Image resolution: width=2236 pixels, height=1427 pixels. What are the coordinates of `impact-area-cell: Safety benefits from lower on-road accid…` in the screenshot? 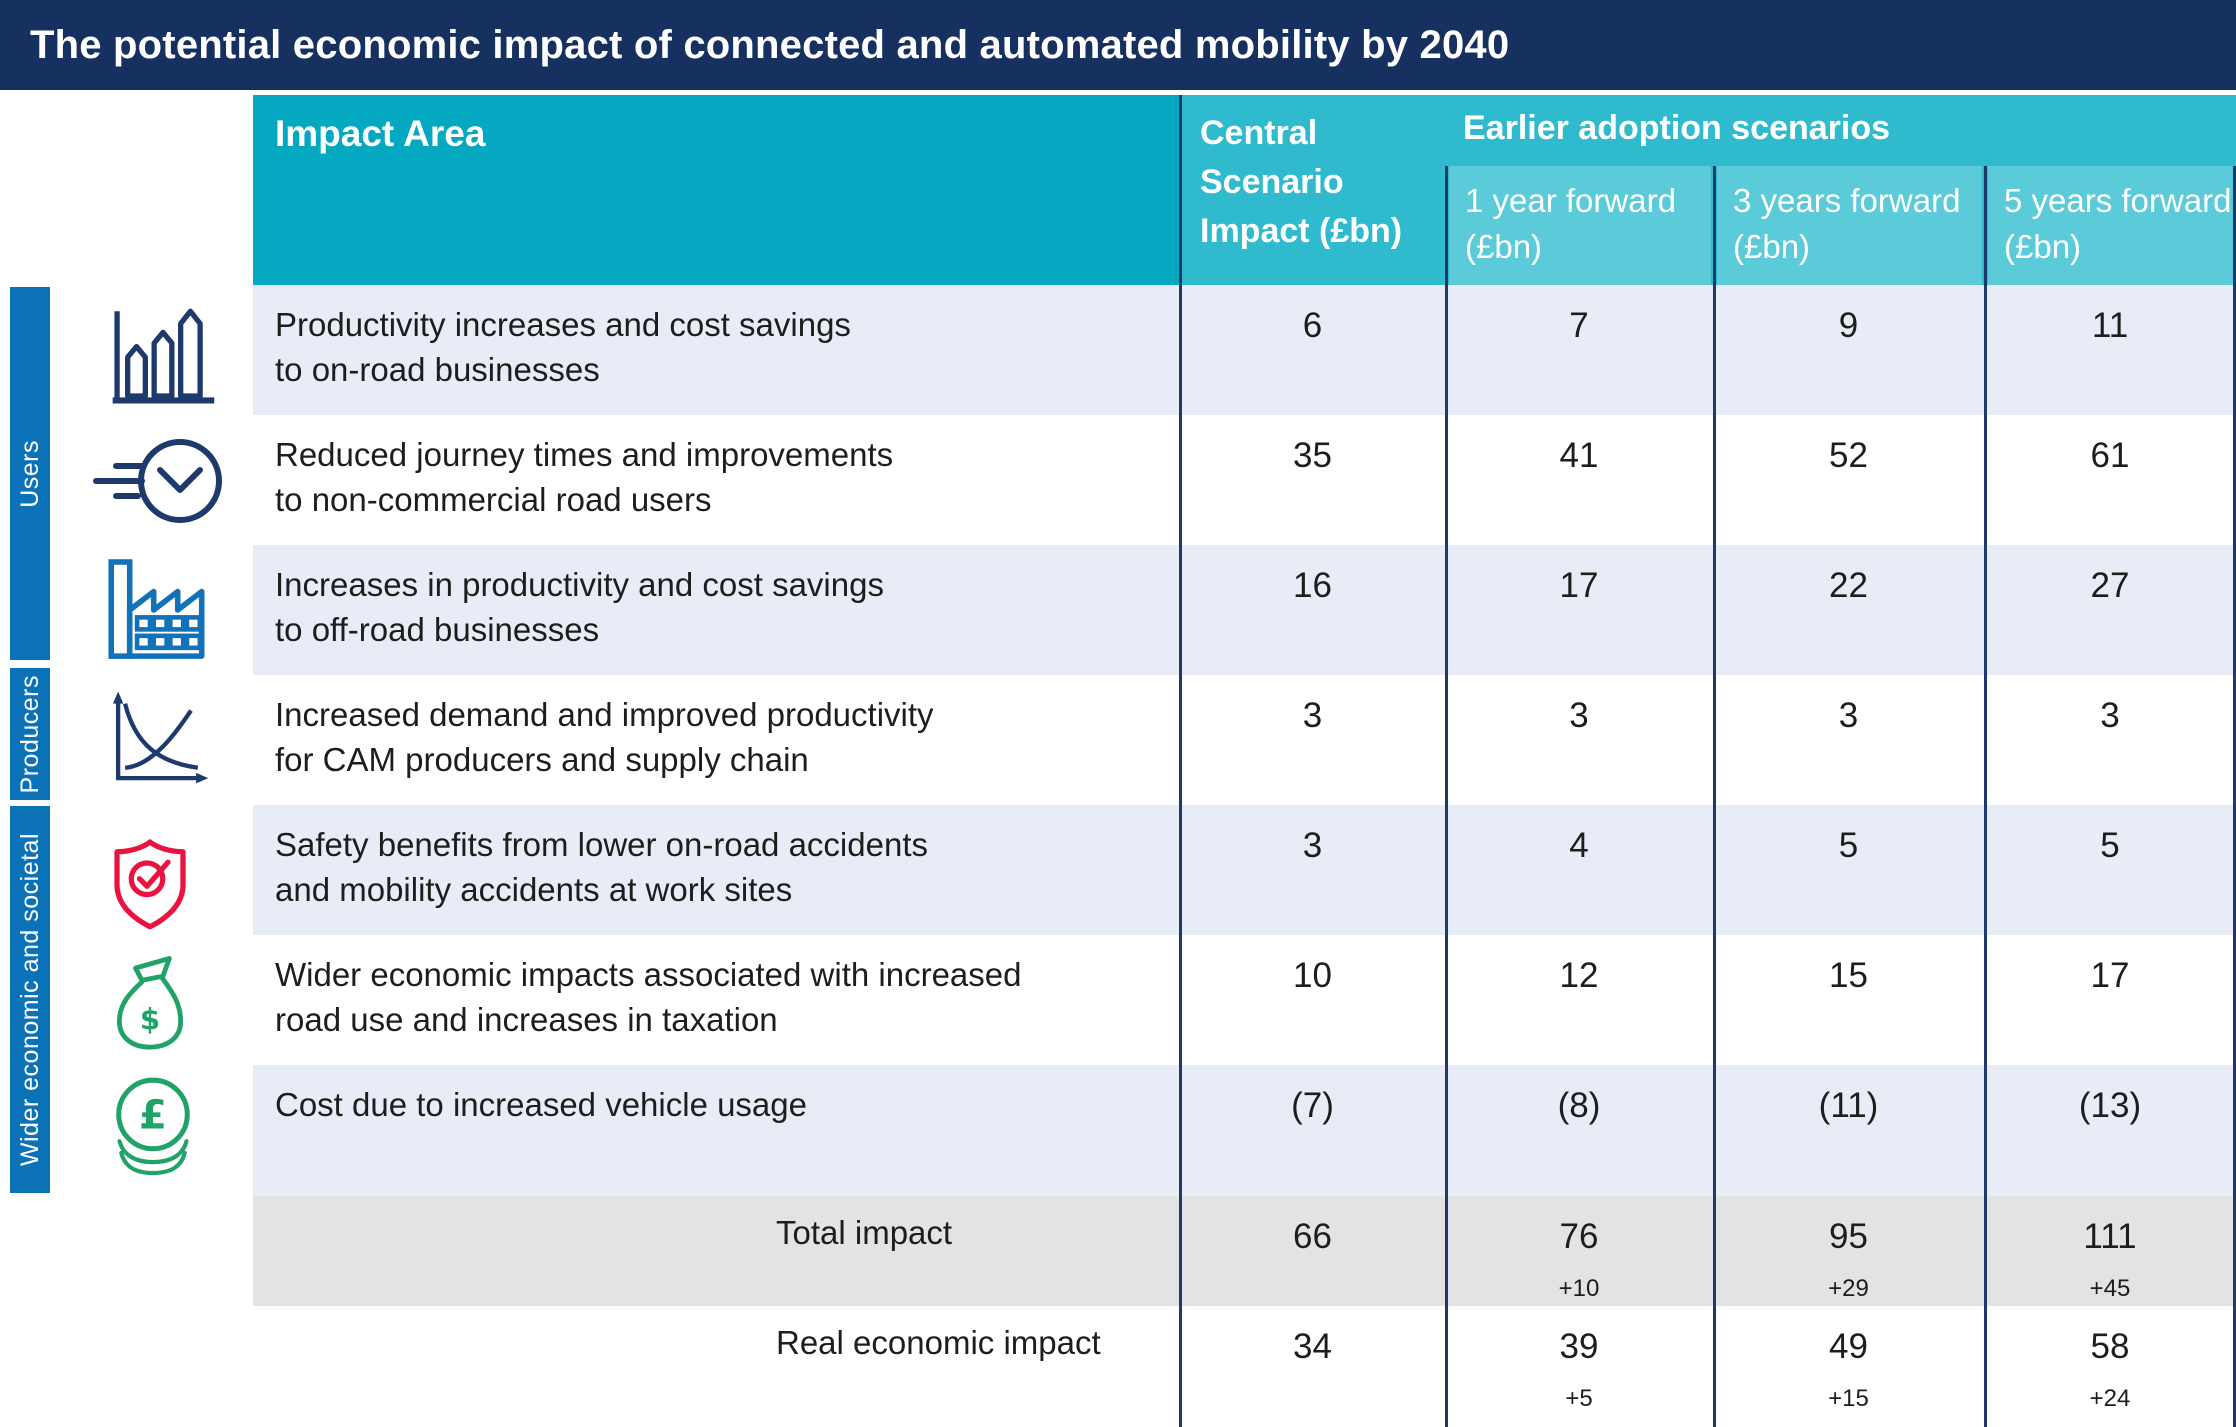 It's located at (601, 867).